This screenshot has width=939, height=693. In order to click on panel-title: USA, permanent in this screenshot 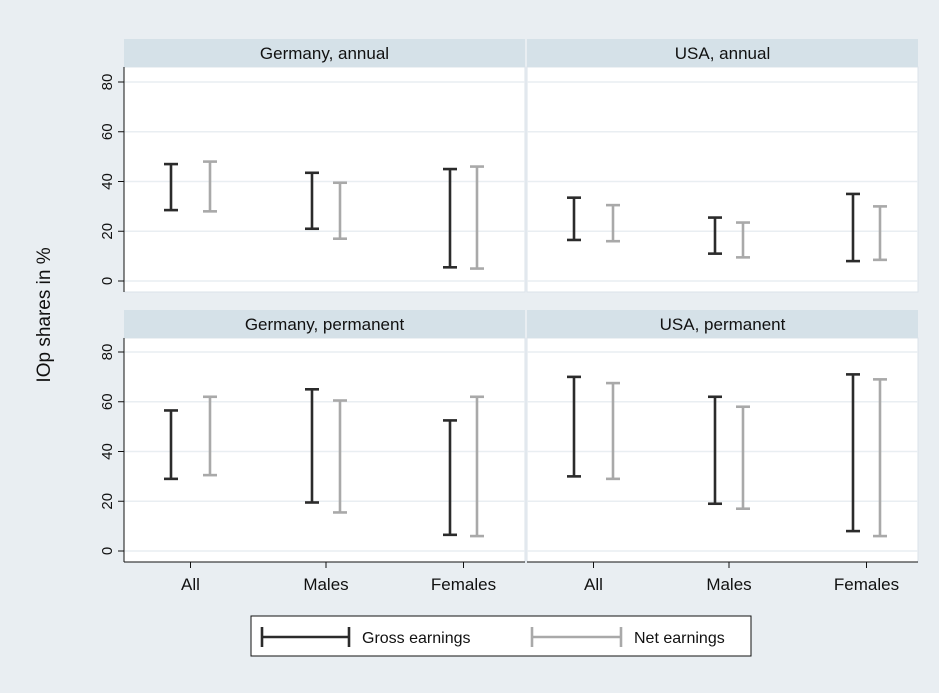, I will do `click(723, 324)`.